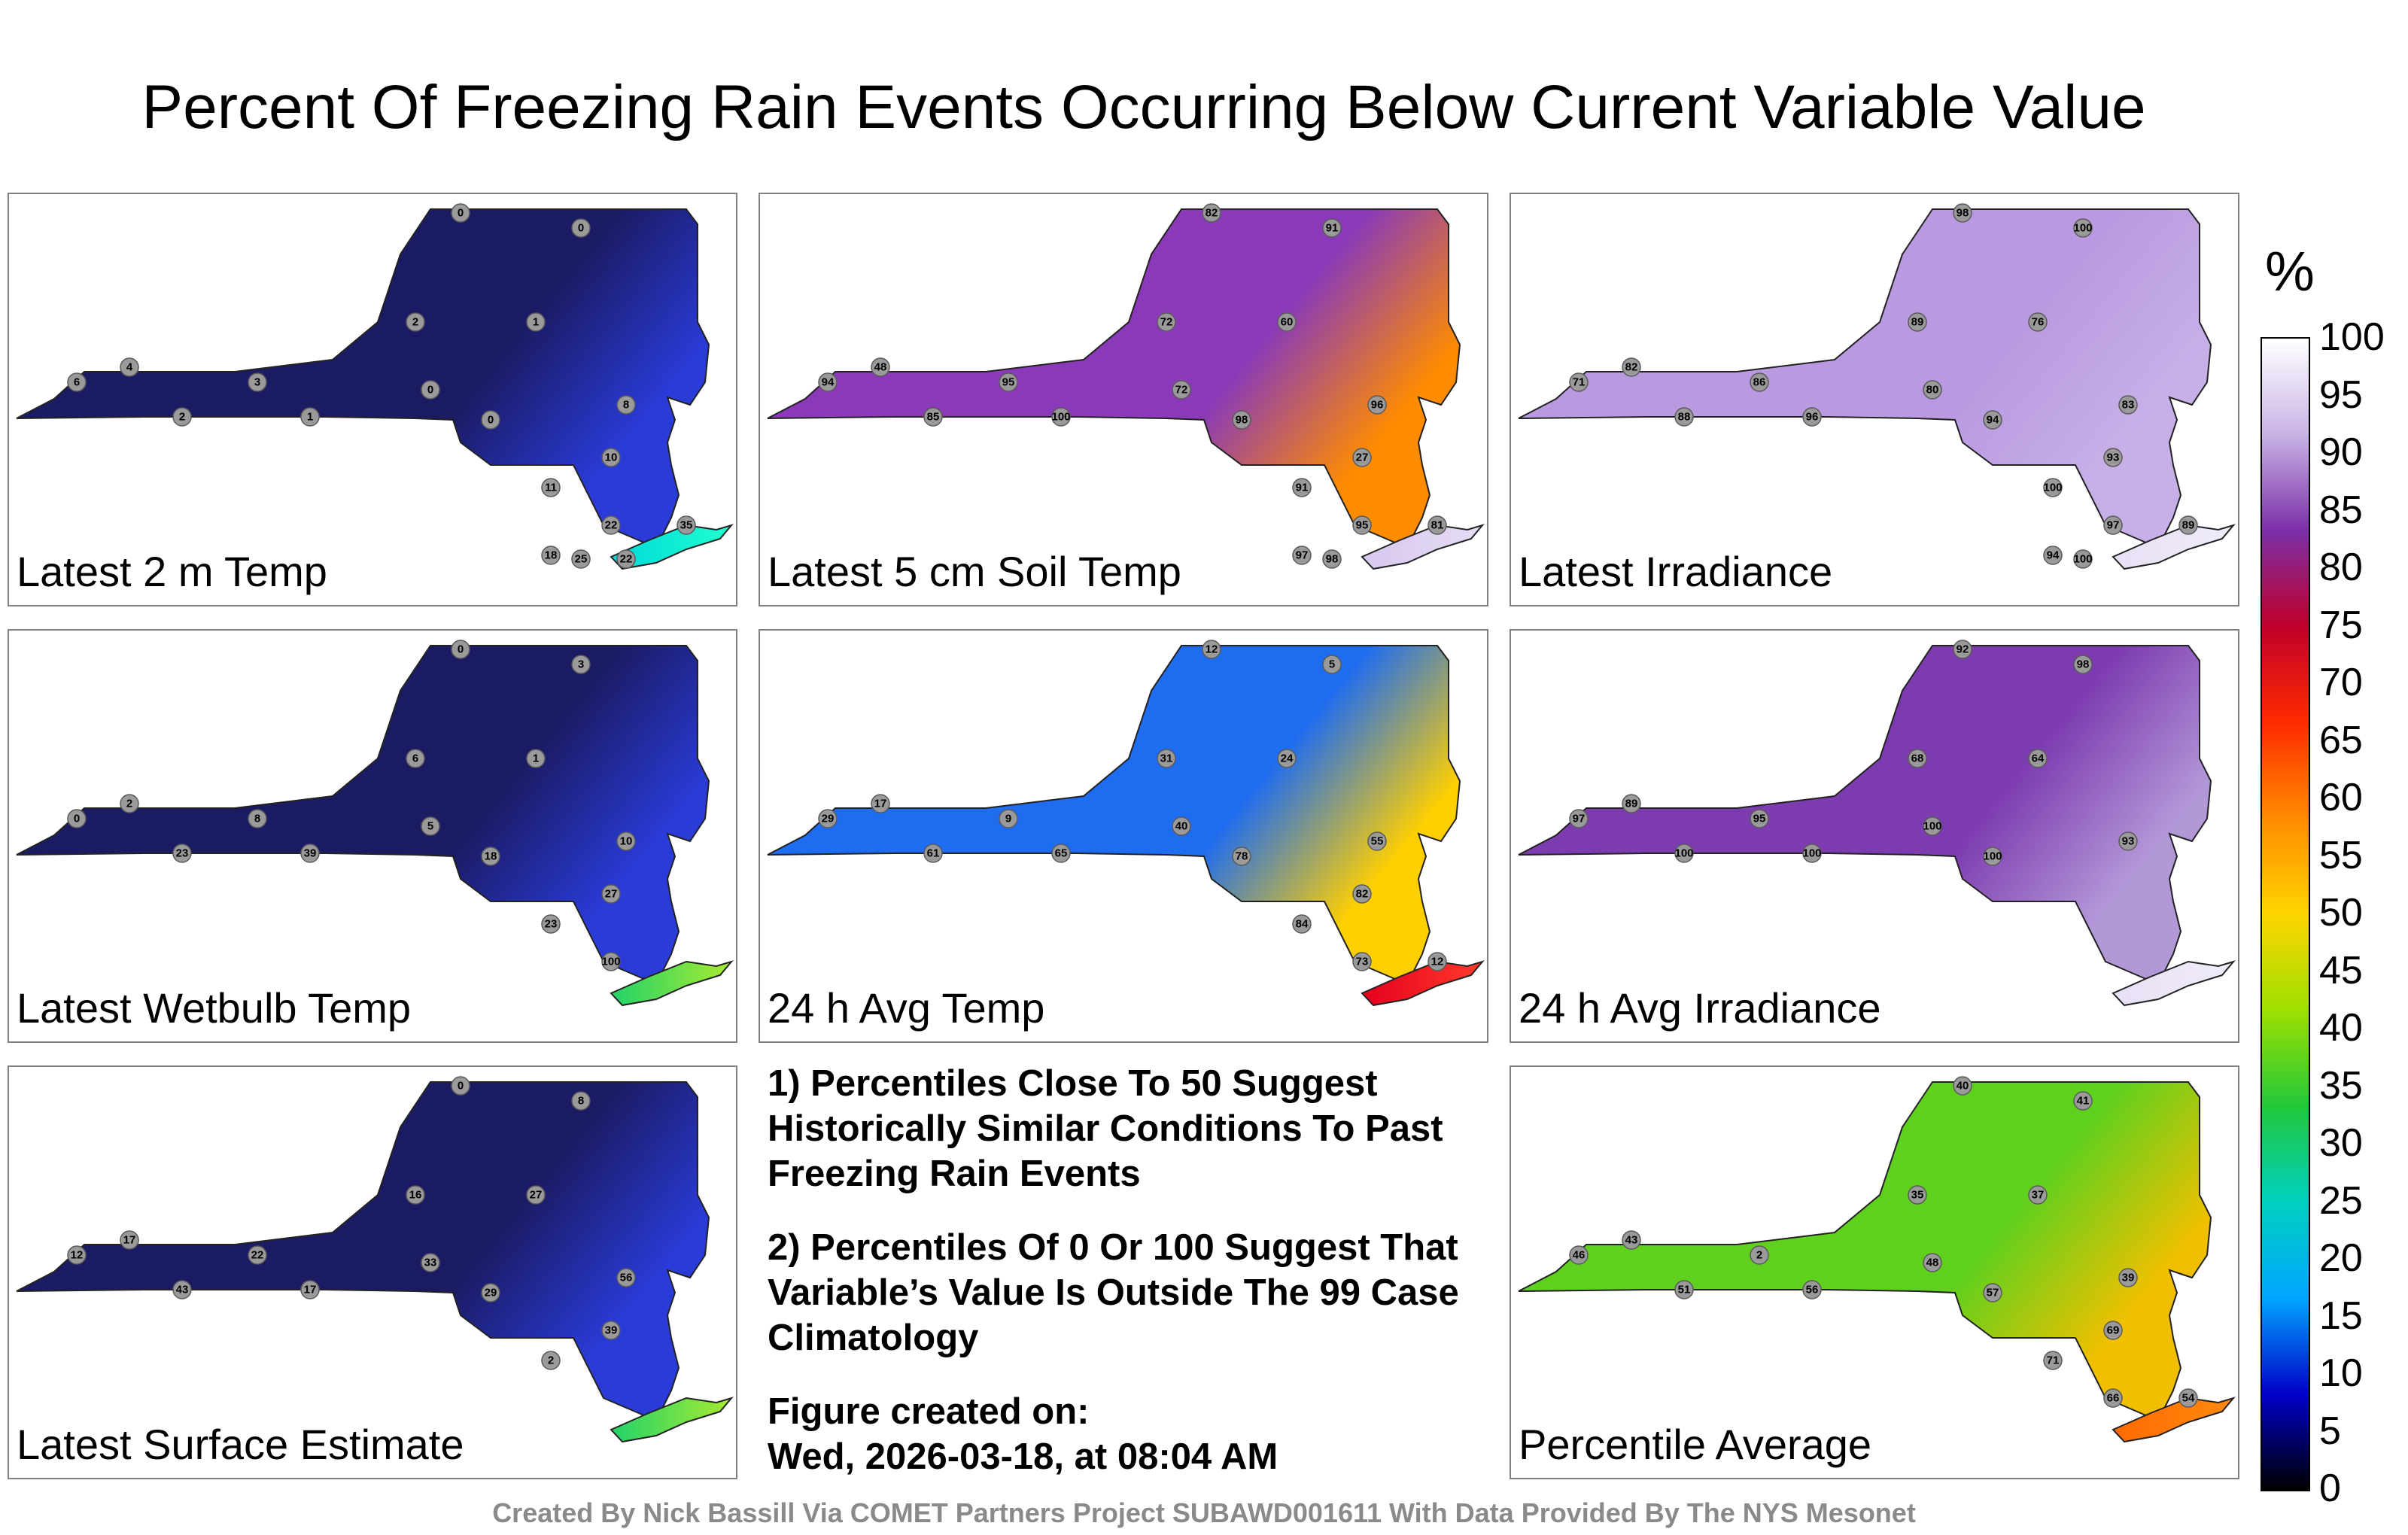  I want to click on colorbar, so click(2285, 914).